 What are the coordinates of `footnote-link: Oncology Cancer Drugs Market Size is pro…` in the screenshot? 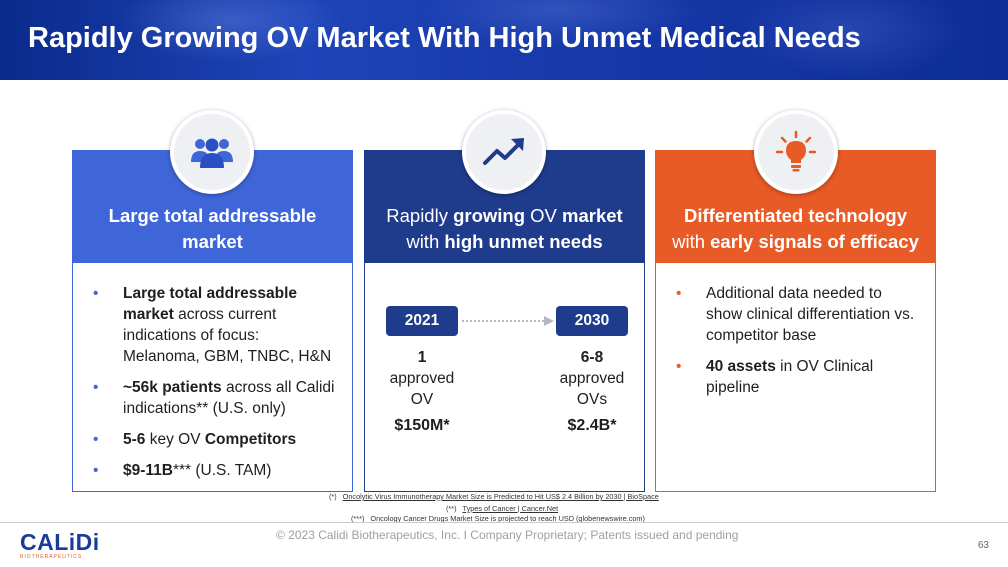 It's located at (507, 518).